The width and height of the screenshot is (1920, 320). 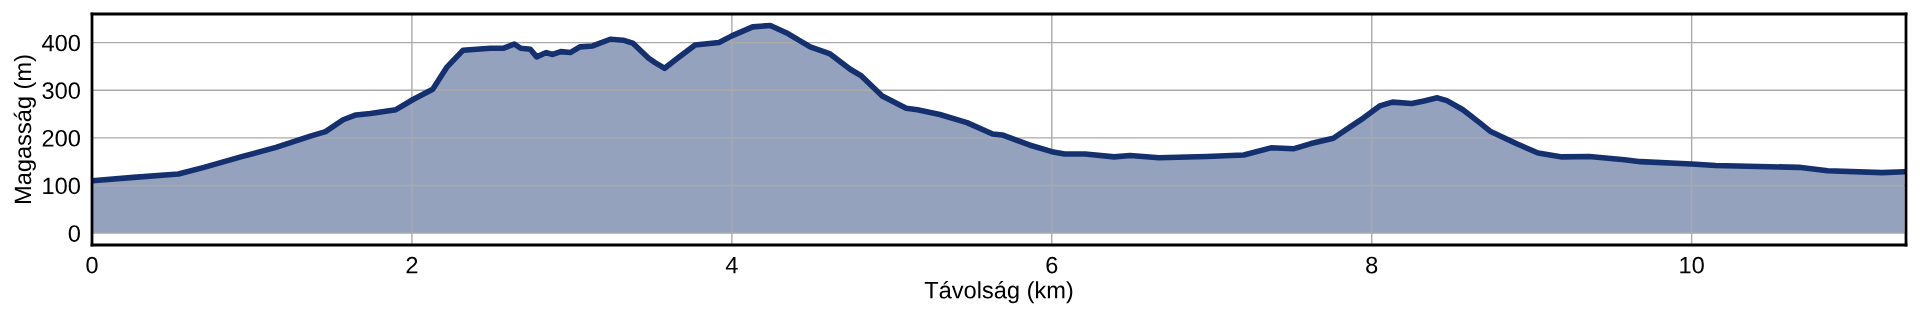 I want to click on y-axis-title: Magasság (m), so click(x=24, y=129).